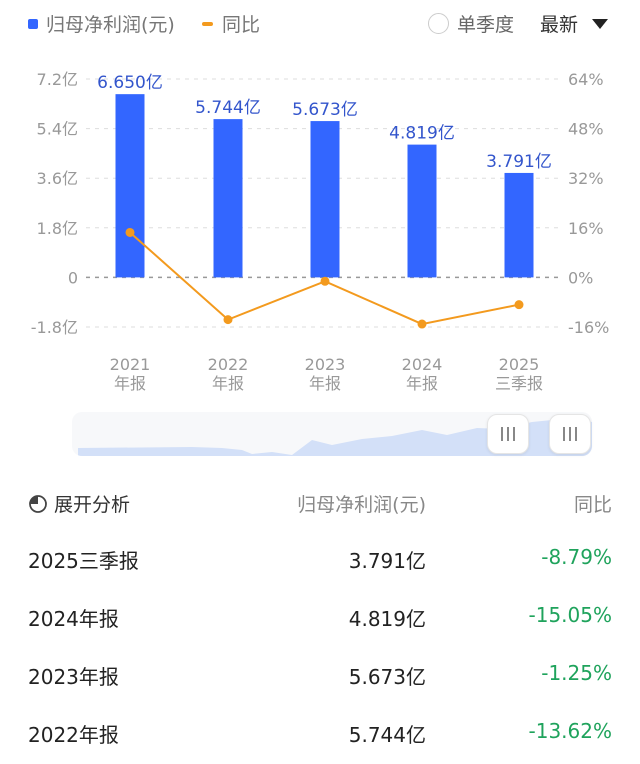 The image size is (640, 764). What do you see at coordinates (570, 731) in the screenshot?
I see `row-yoy: -13.62%` at bounding box center [570, 731].